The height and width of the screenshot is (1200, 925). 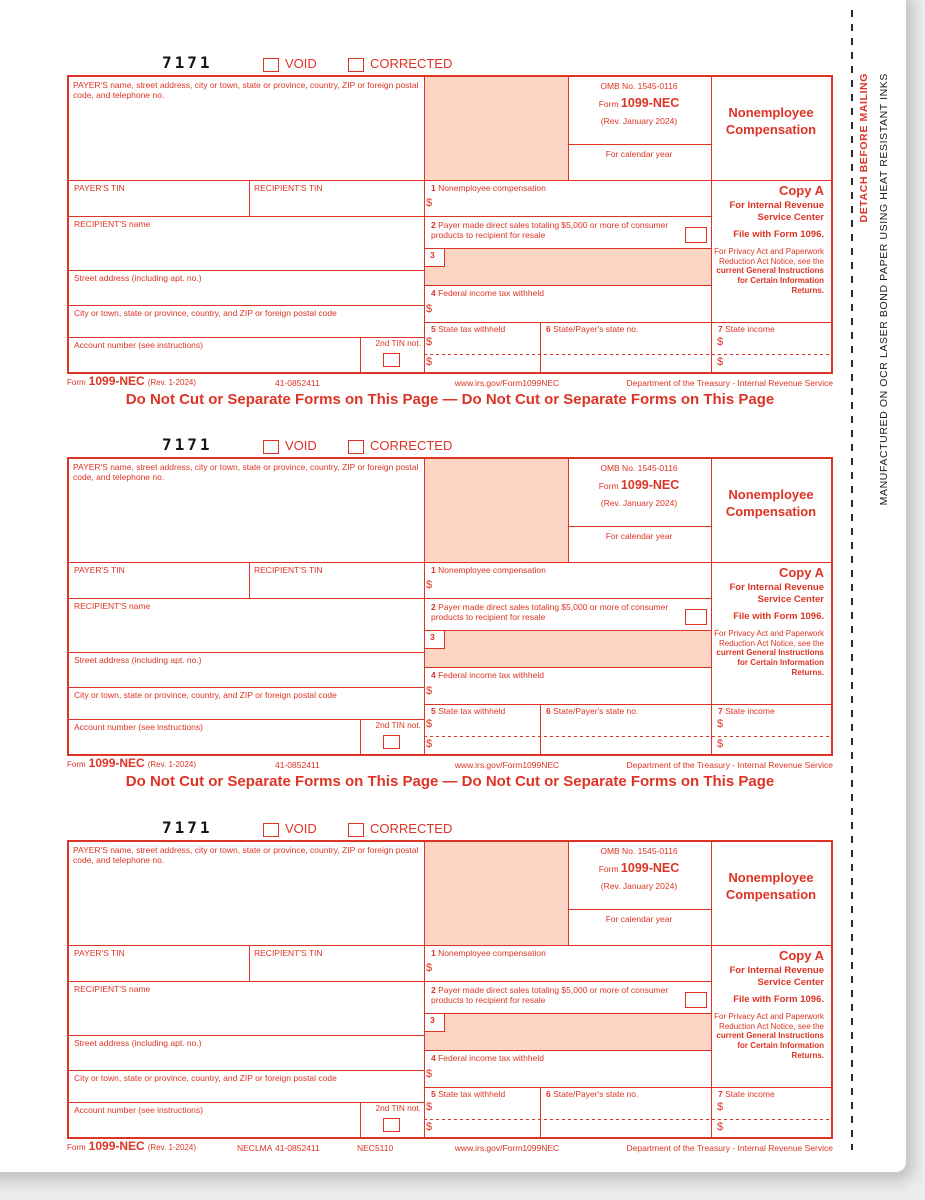 I want to click on box6-label: 6 State/Payer's state no., so click(x=592, y=329).